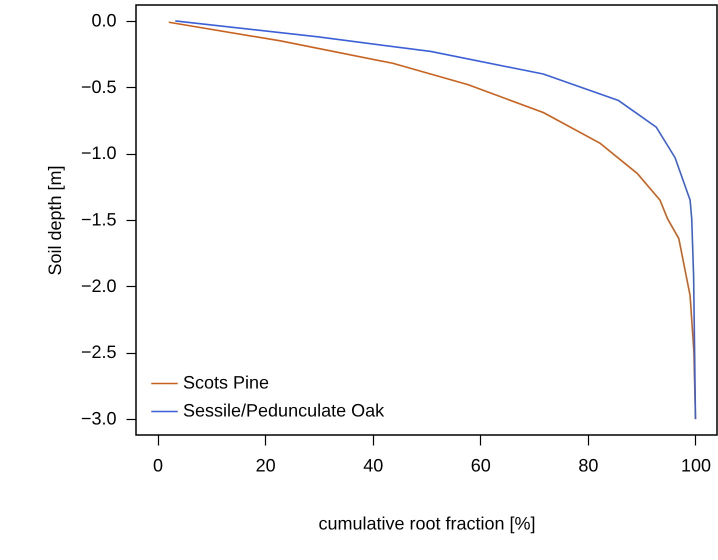  I want to click on y-tick-label: −1.5, so click(98, 220).